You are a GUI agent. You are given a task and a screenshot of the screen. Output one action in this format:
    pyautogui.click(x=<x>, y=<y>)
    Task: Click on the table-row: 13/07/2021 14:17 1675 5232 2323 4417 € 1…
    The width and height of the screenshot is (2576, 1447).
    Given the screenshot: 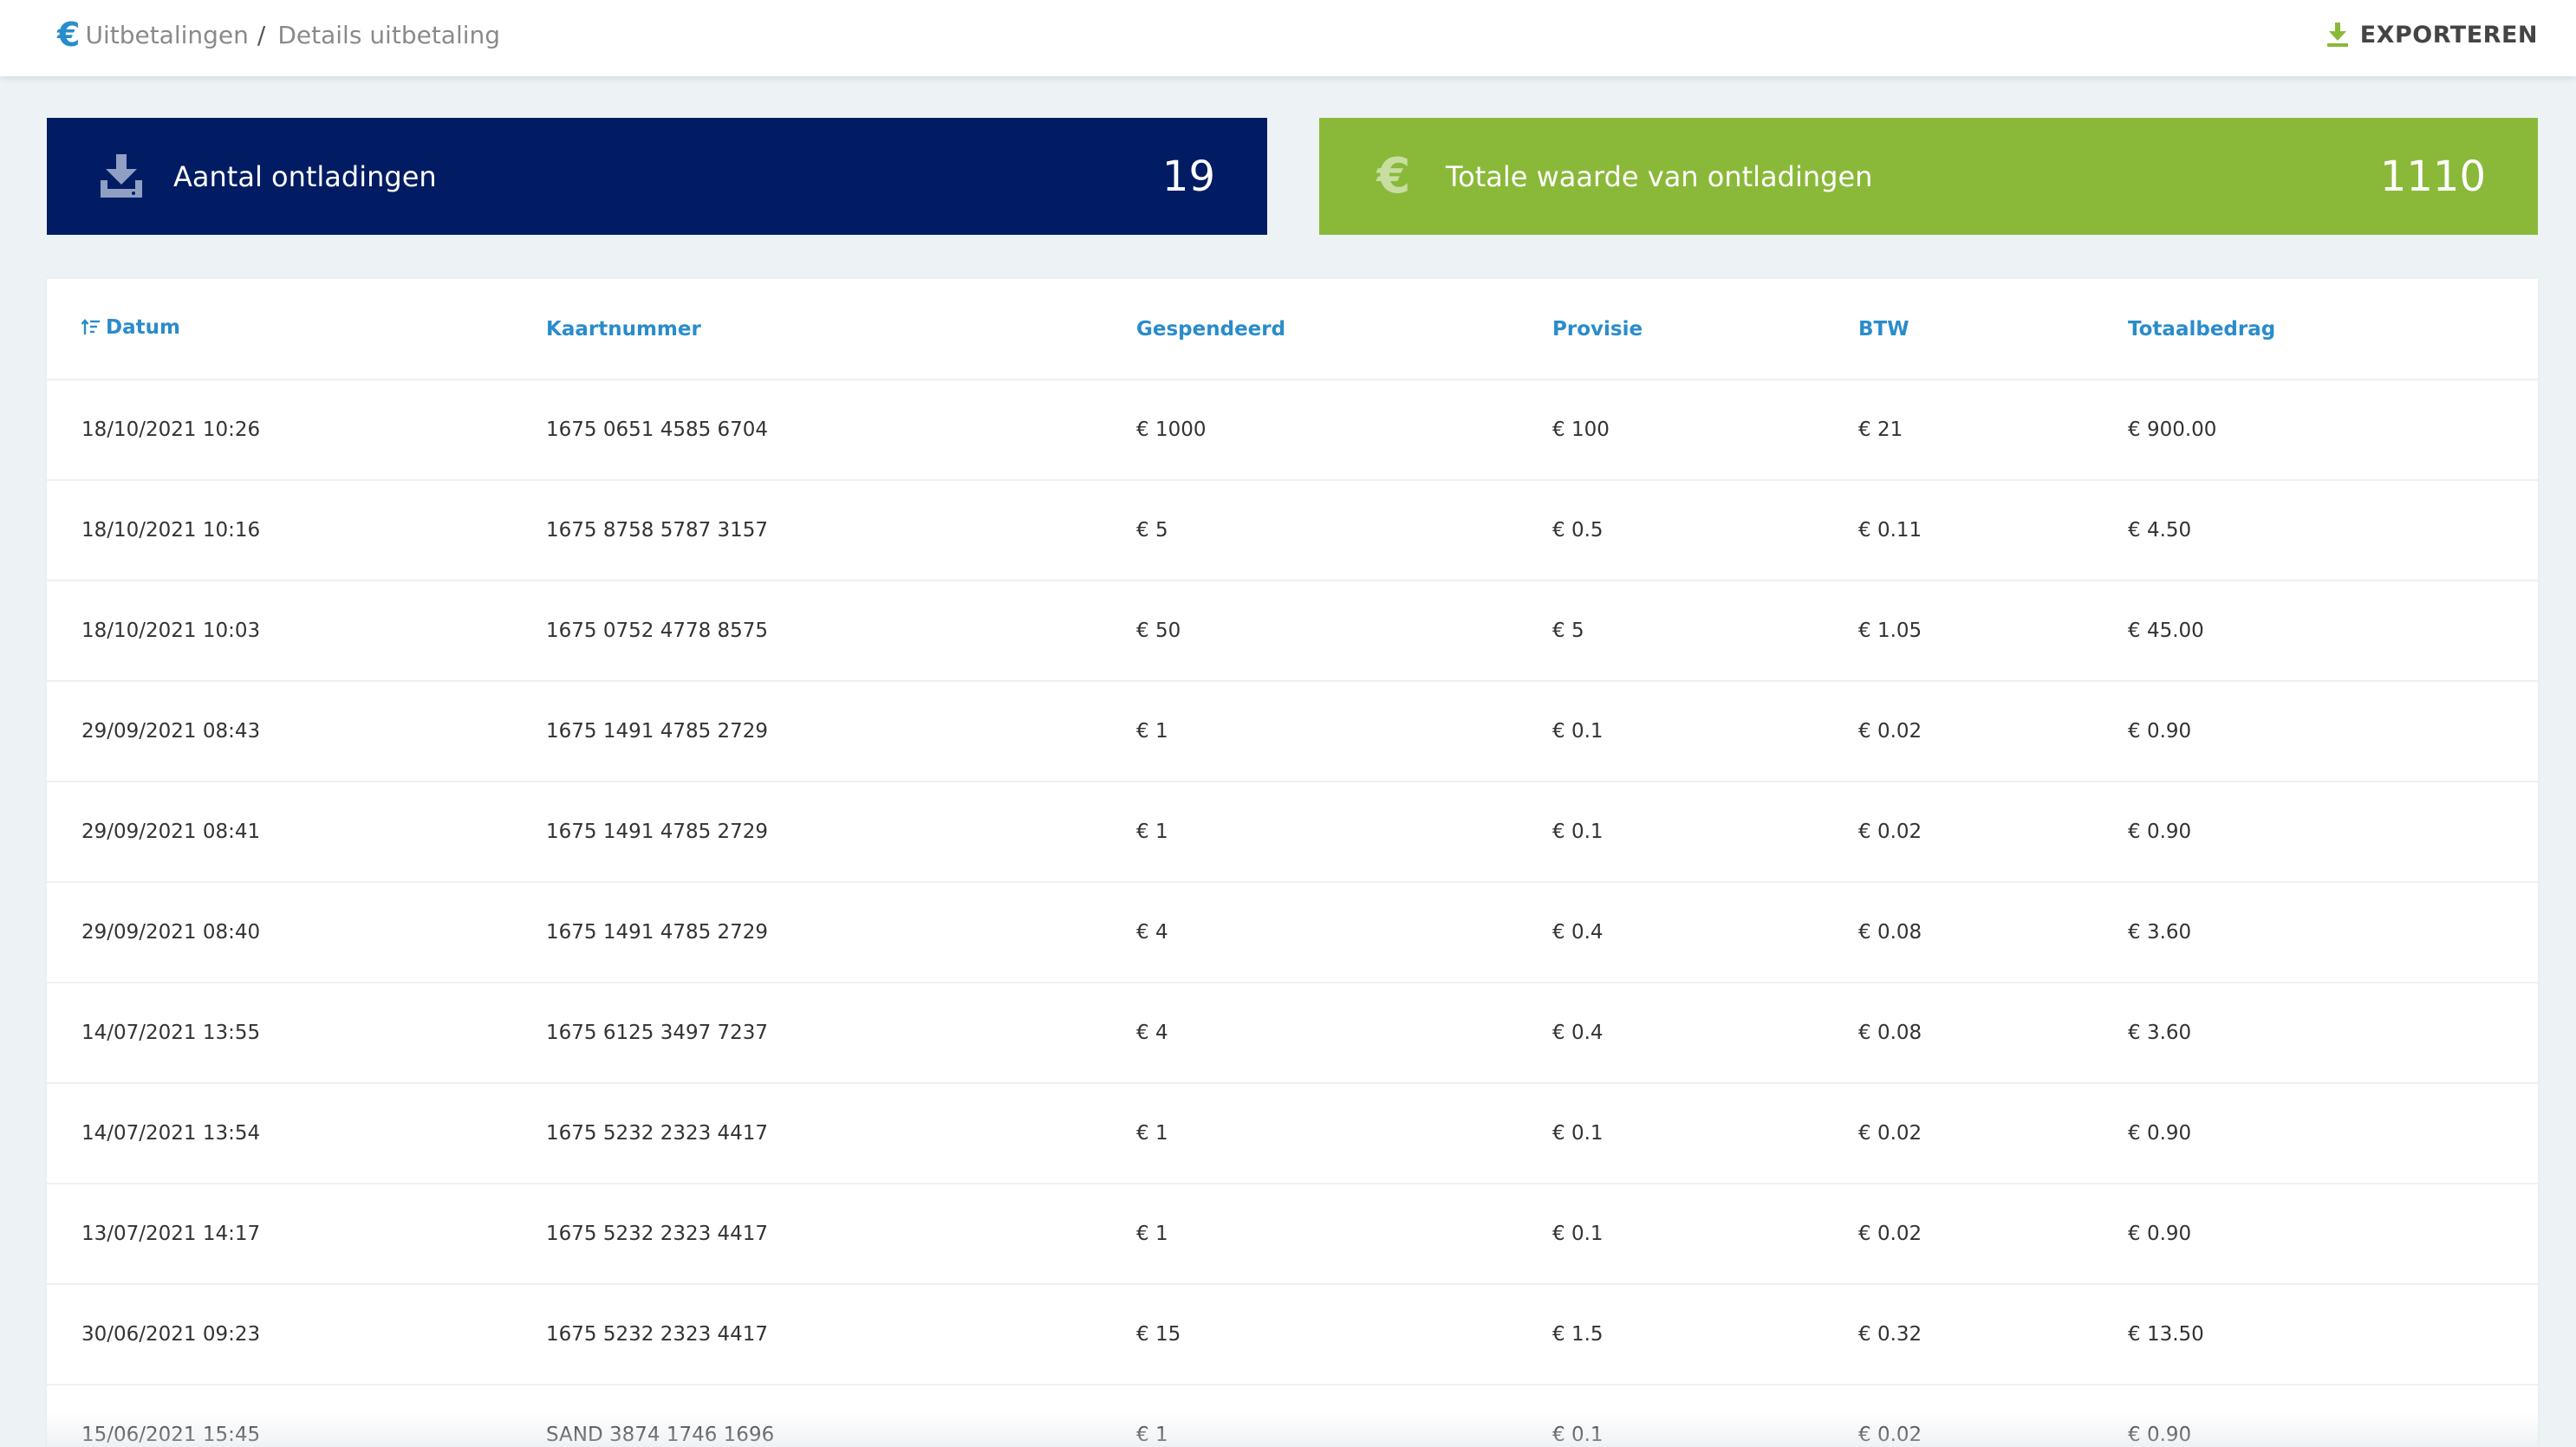 What is the action you would take?
    pyautogui.click(x=1292, y=1234)
    